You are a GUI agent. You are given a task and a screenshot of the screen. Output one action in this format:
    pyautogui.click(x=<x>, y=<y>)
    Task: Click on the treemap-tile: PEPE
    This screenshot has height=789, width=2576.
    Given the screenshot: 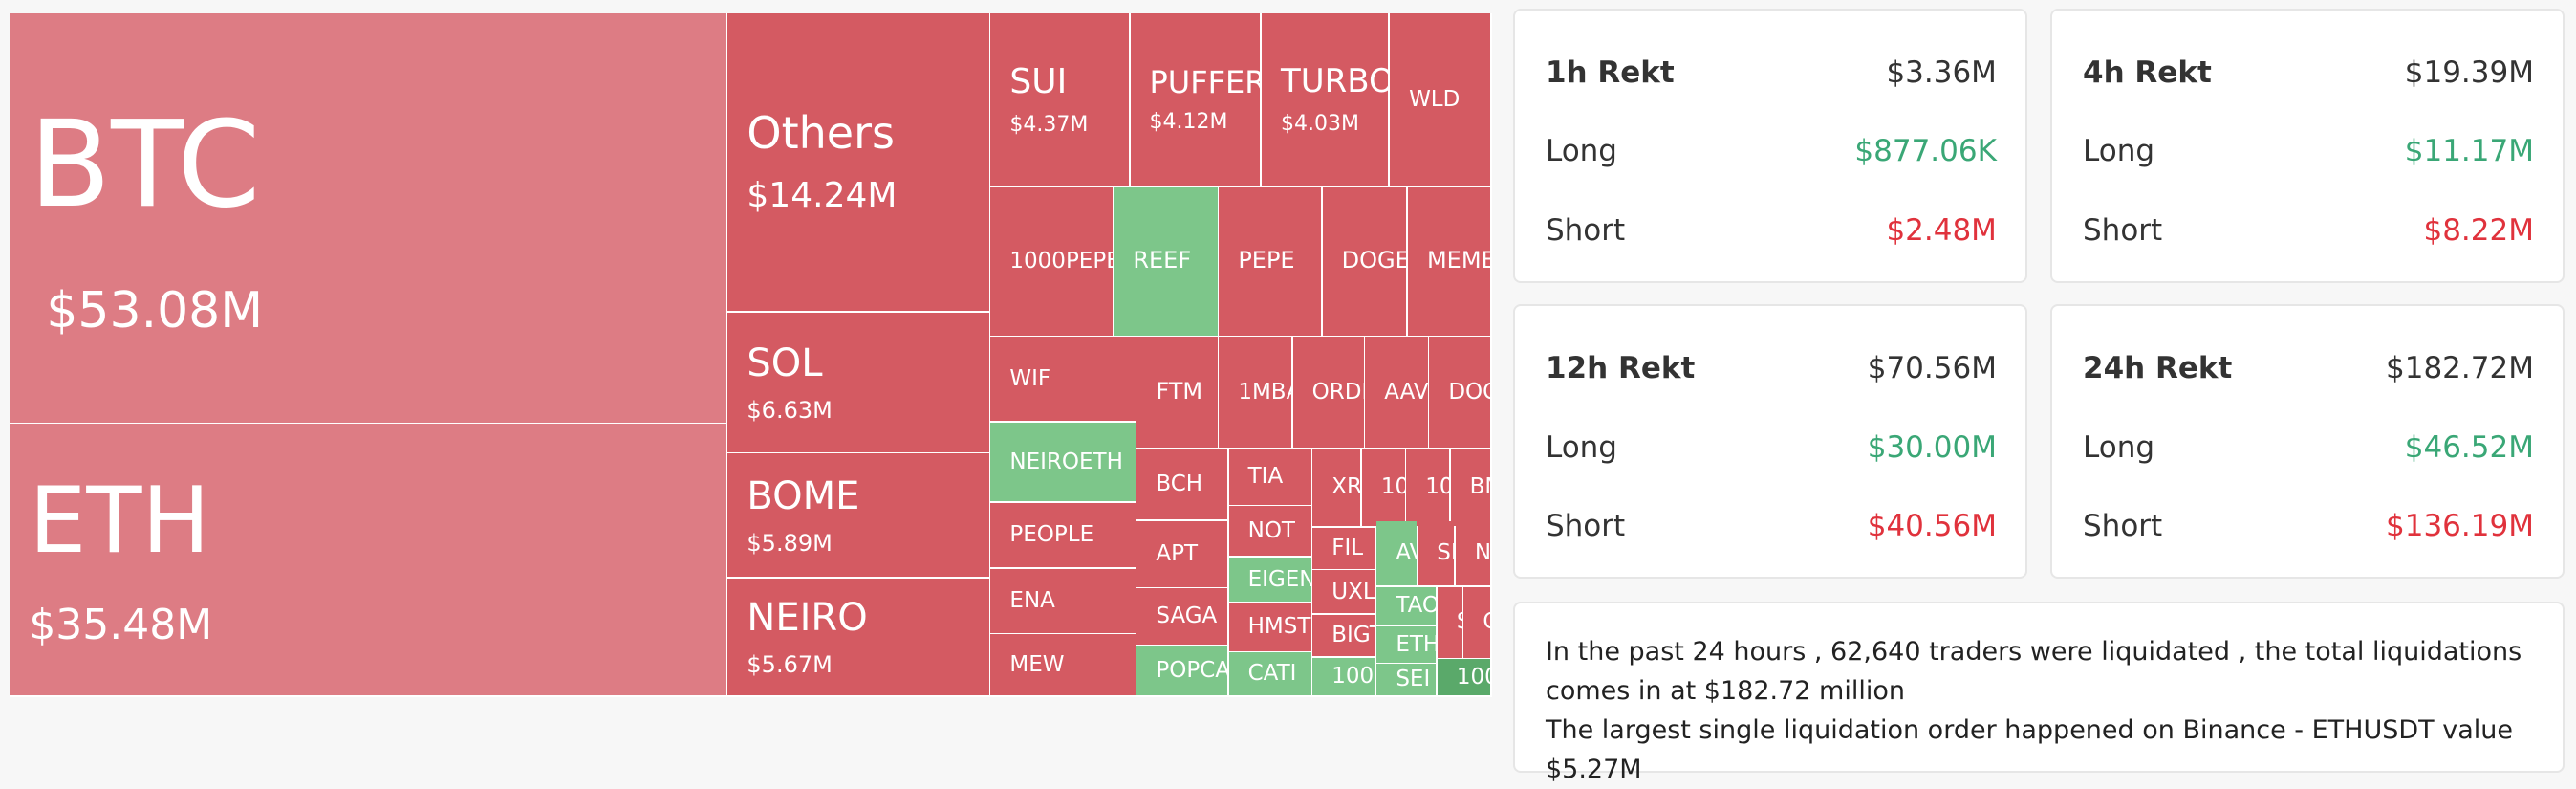 What is the action you would take?
    pyautogui.click(x=1270, y=261)
    